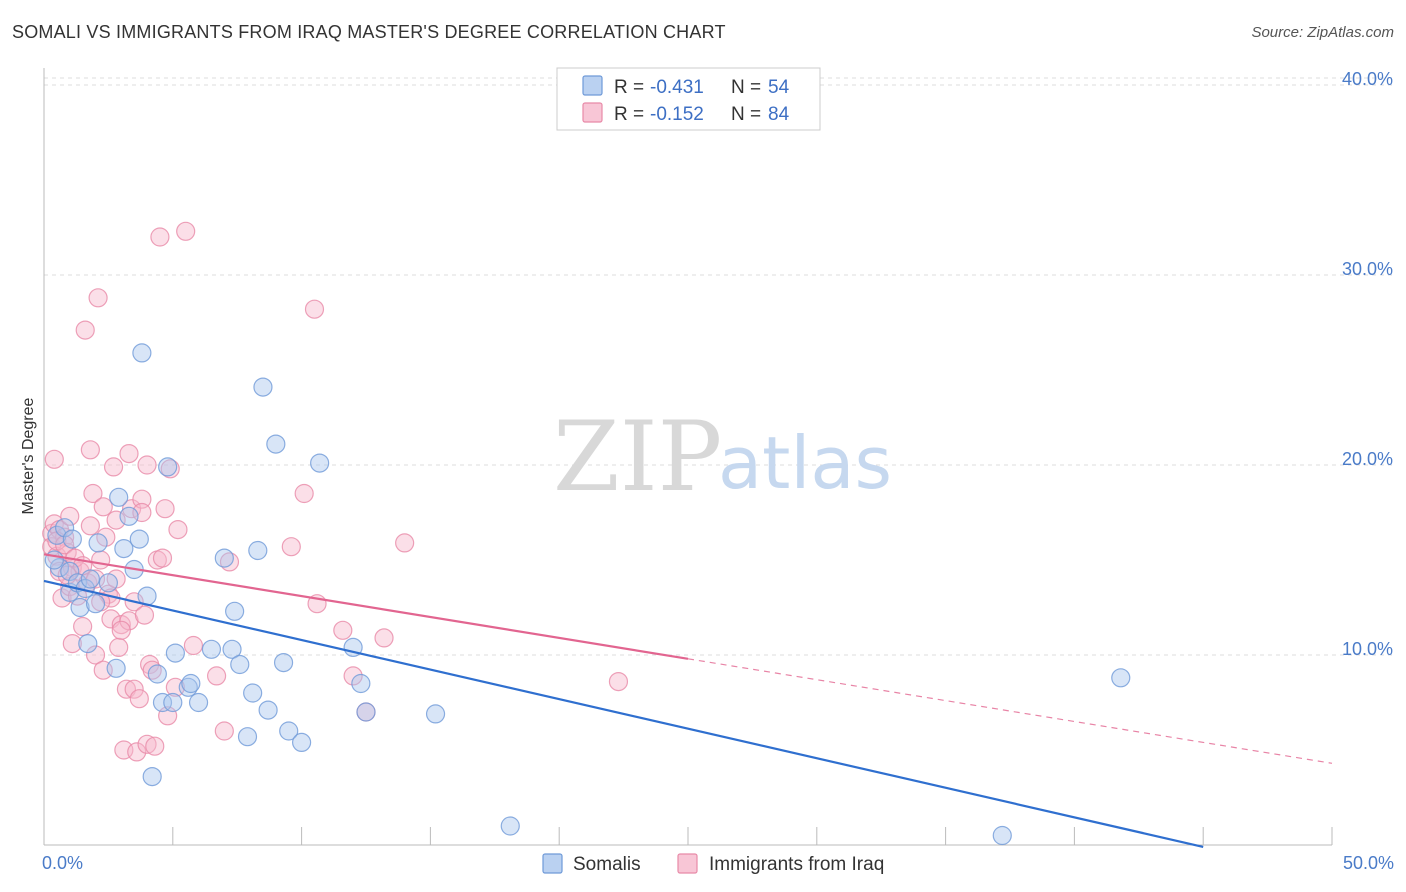  I want to click on legend-n-value-iraq: 84, so click(779, 114).